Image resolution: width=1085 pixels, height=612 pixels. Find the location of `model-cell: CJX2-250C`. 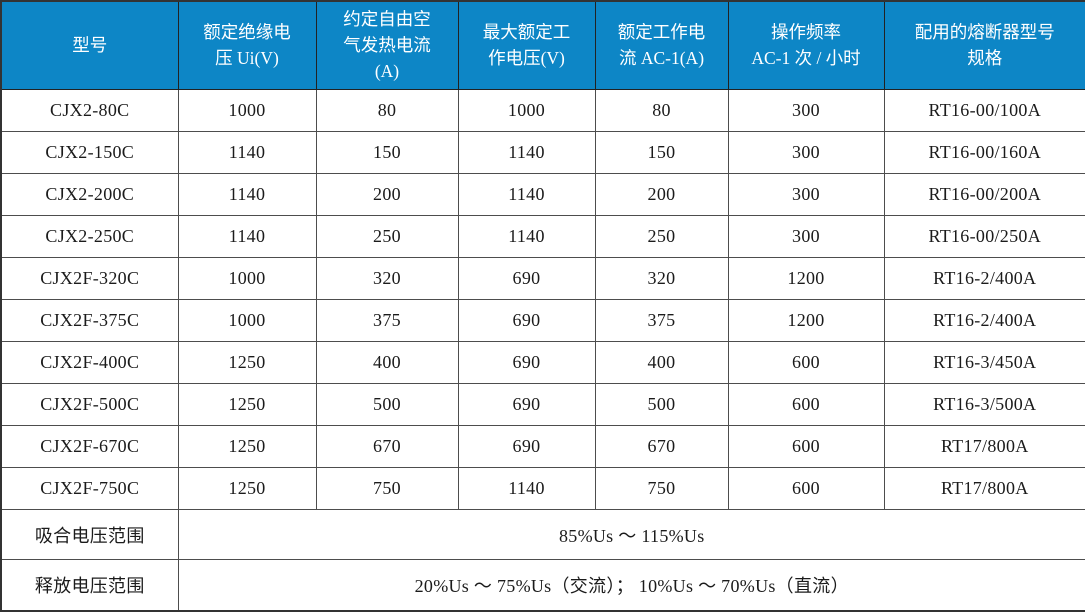

model-cell: CJX2-250C is located at coordinates (89, 236).